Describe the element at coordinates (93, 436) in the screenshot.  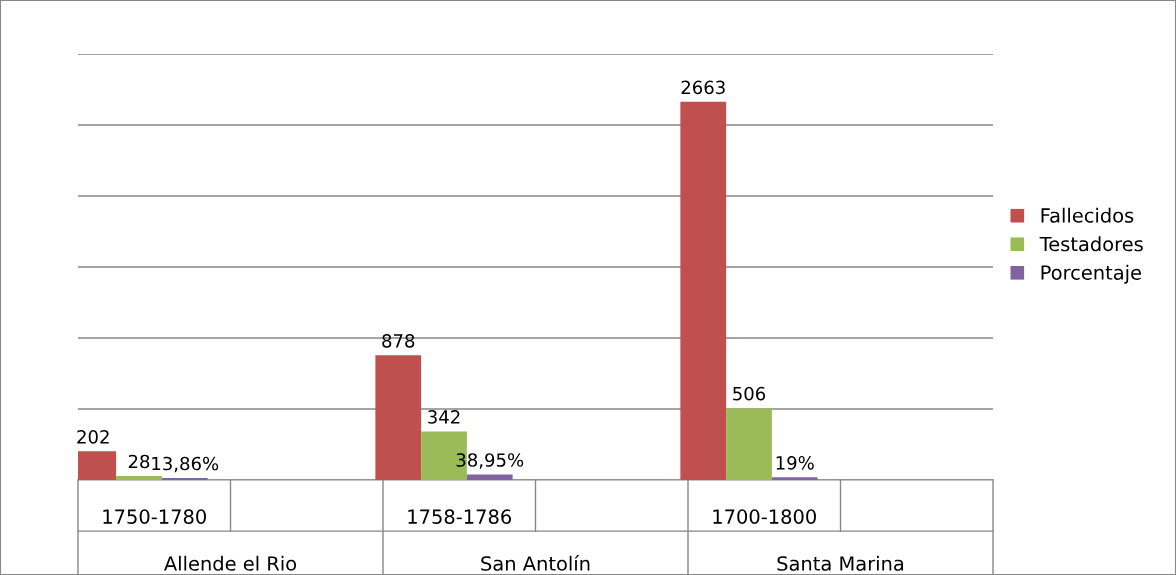
I see `data-label: 202` at that location.